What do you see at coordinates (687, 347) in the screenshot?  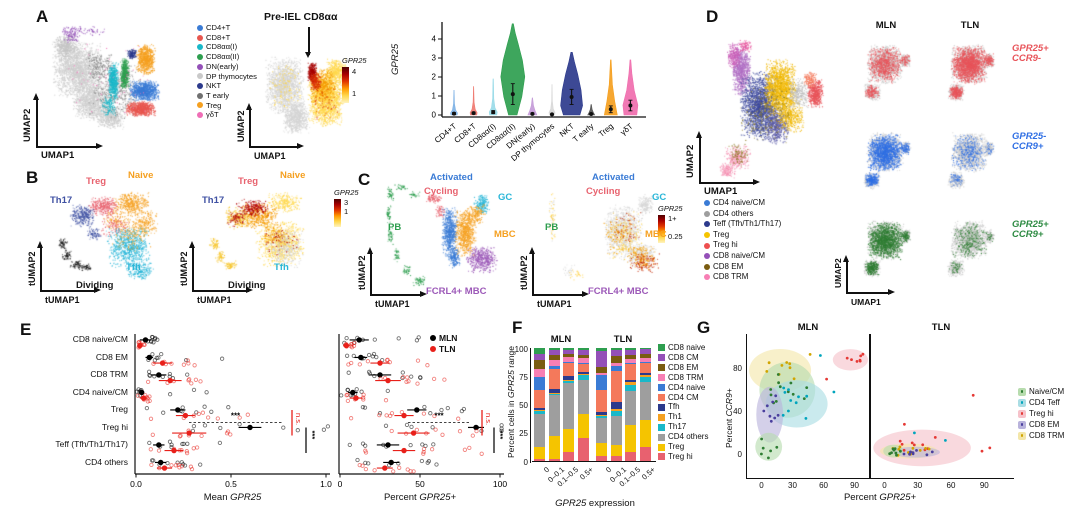 I see `legend-label: CD8 naive` at bounding box center [687, 347].